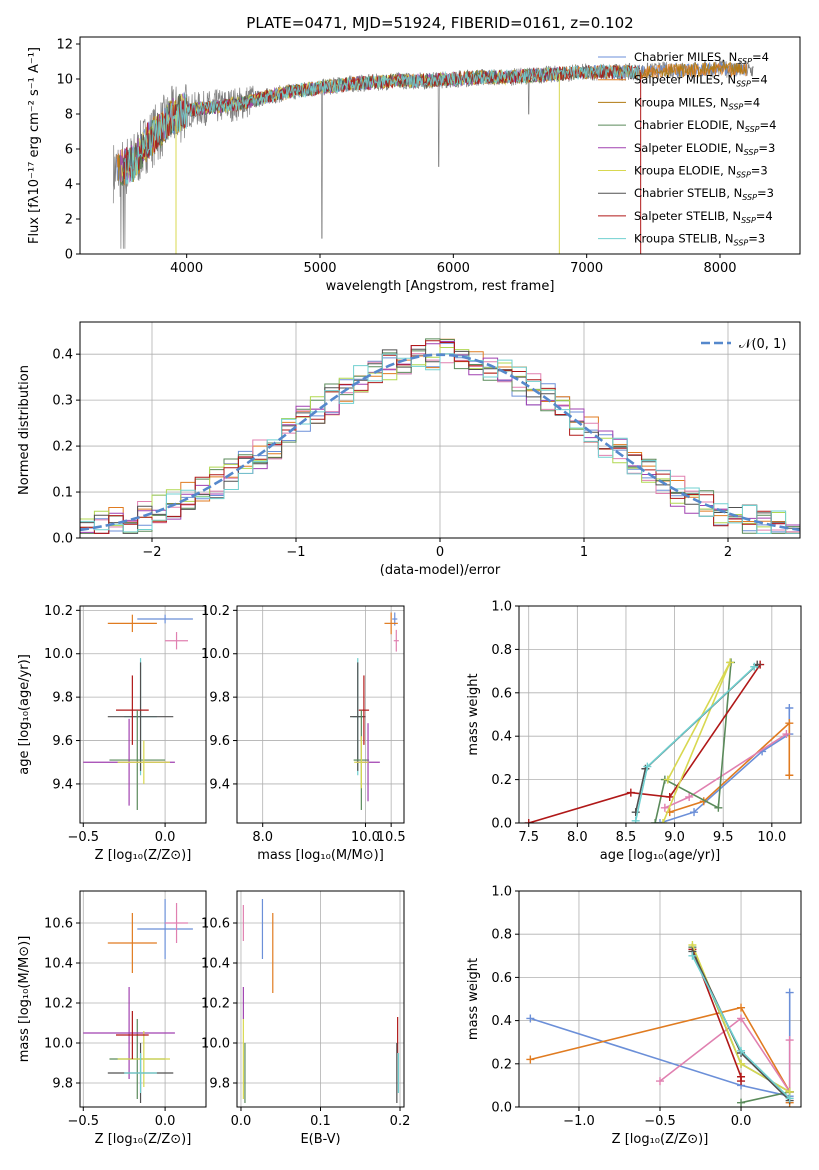 Image resolution: width=819 pixels, height=1170 pixels. I want to click on residuals-xtick-label: 1, so click(584, 552).